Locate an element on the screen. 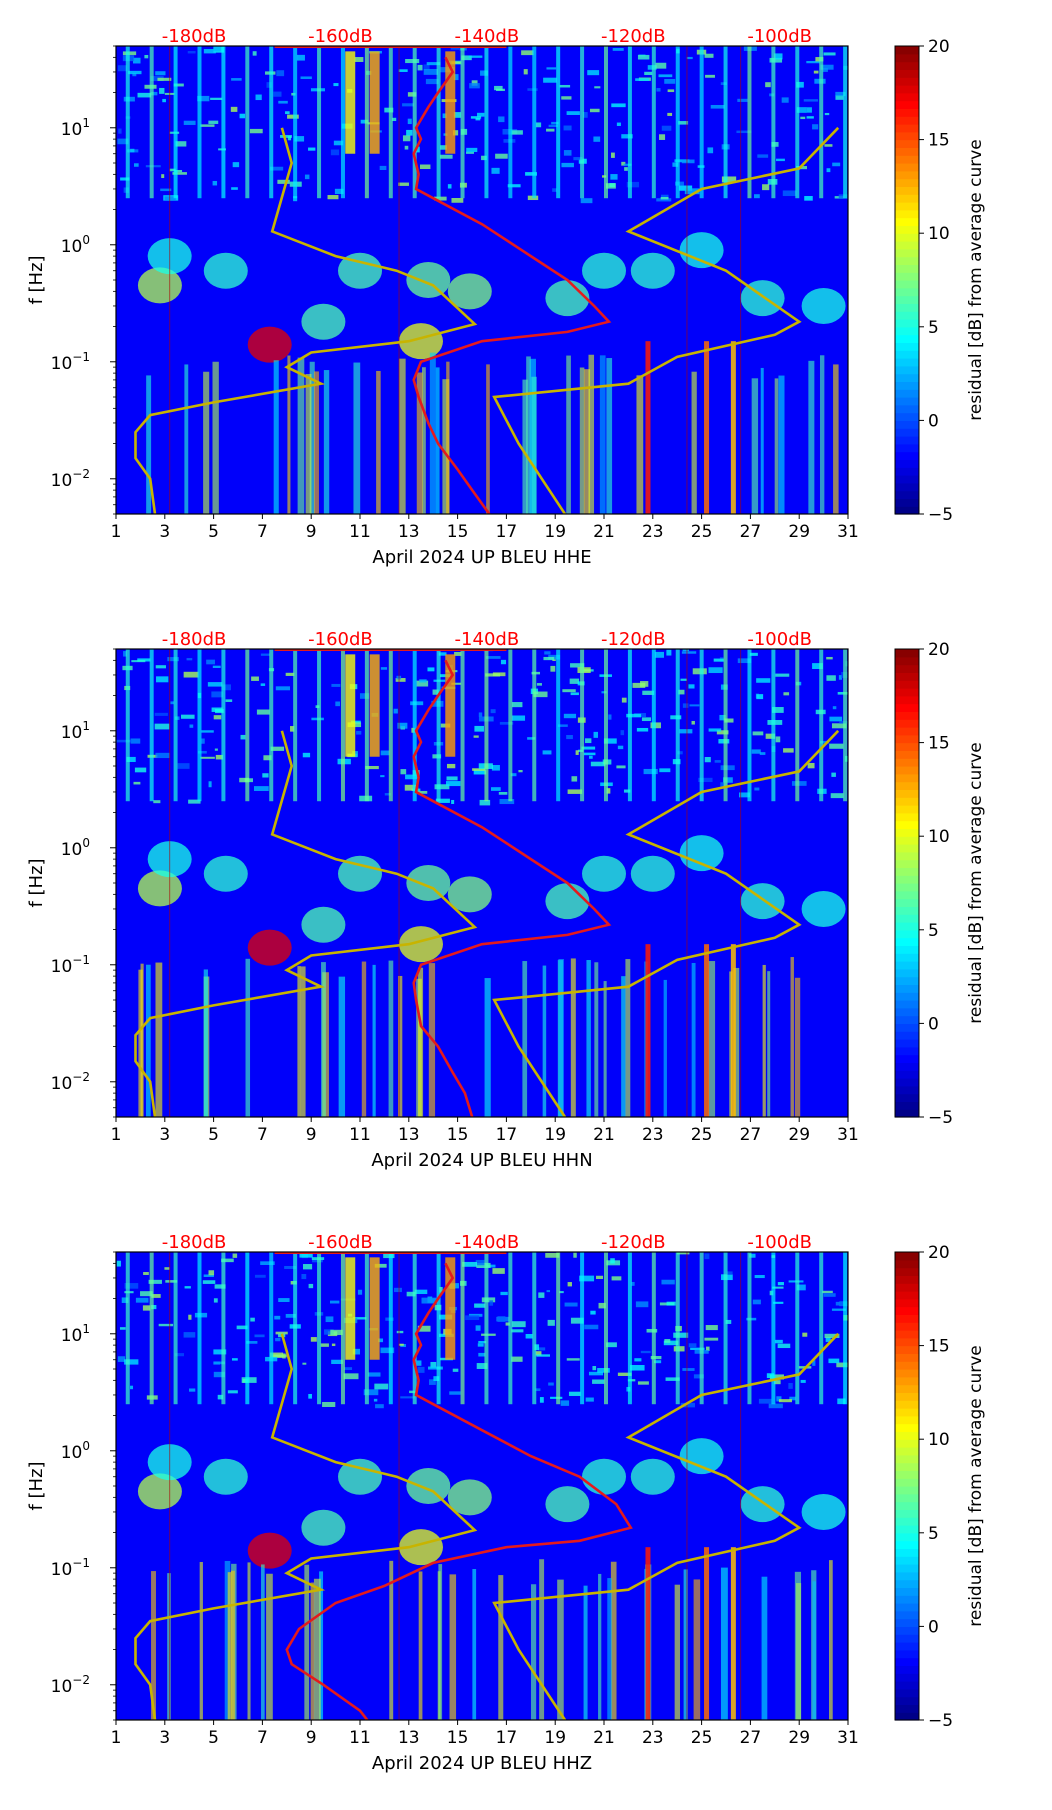  y-tick-exponent: 0 is located at coordinates (86, 843).